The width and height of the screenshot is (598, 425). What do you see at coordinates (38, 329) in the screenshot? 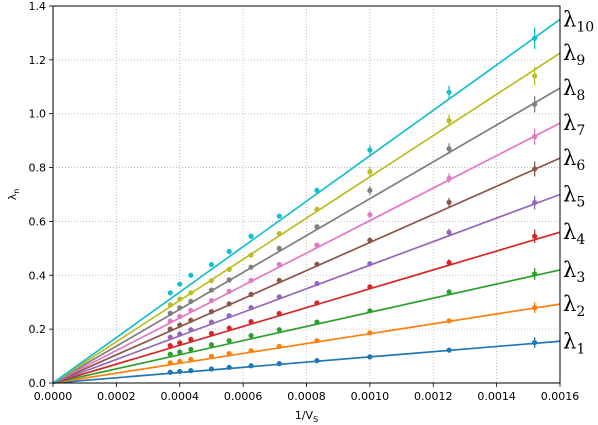
I see `y-tick-label: 0.2` at bounding box center [38, 329].